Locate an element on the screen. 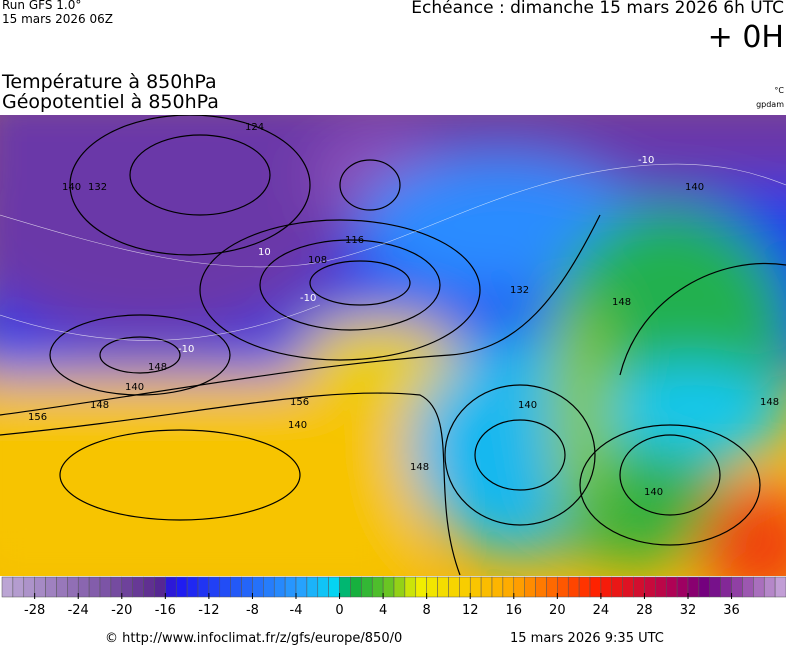 Image resolution: width=786 pixels, height=648 pixels. run-date: 15 mars 2026 06Z is located at coordinates (57, 19).